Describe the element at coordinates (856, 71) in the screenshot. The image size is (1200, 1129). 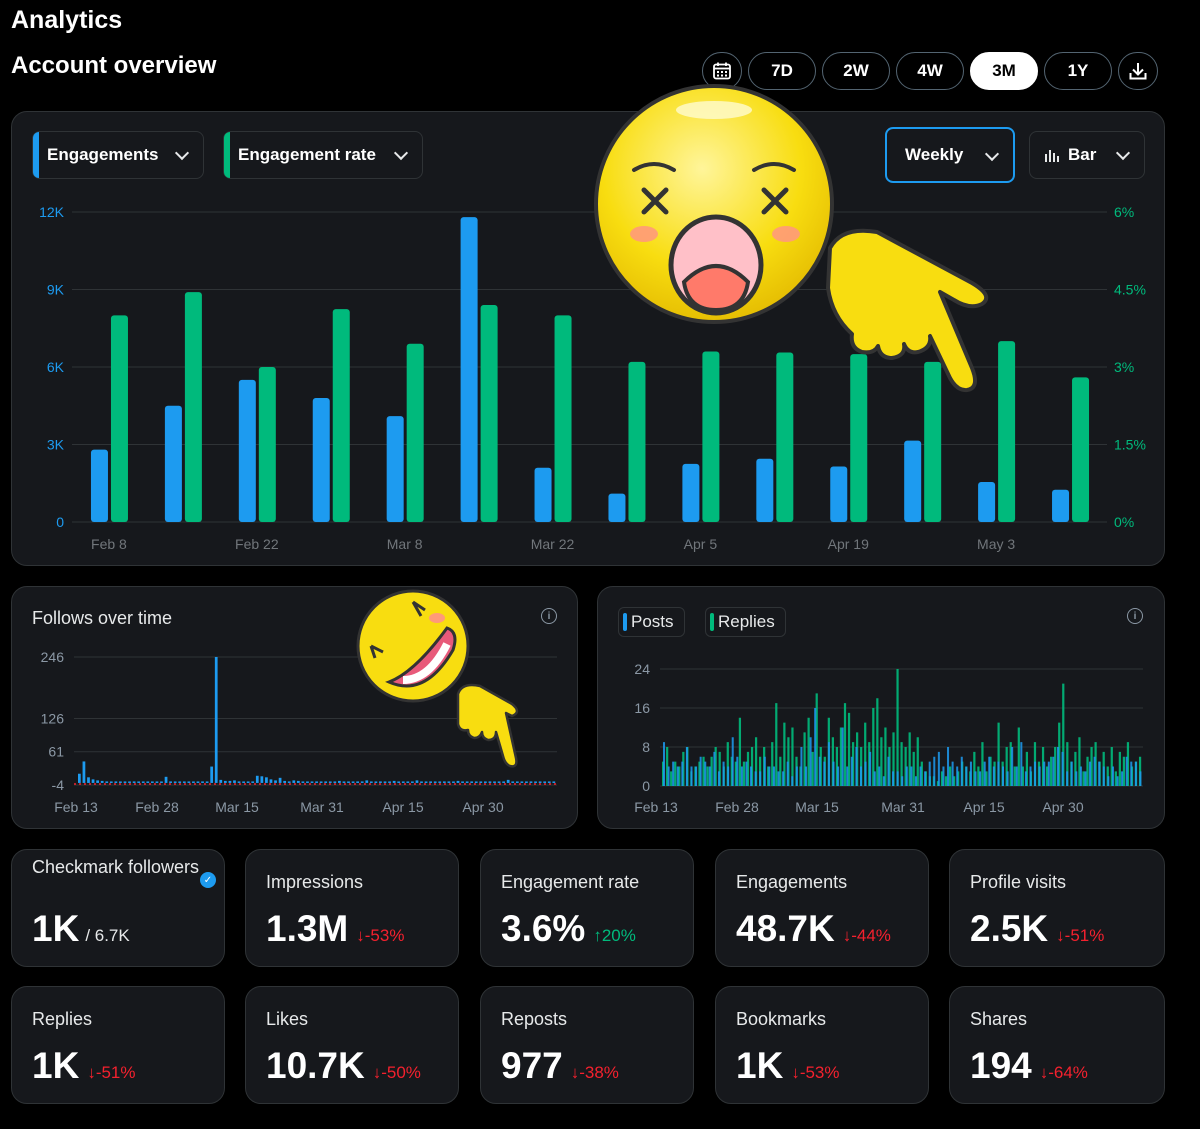
I see `range-2w-button: 2W` at that location.